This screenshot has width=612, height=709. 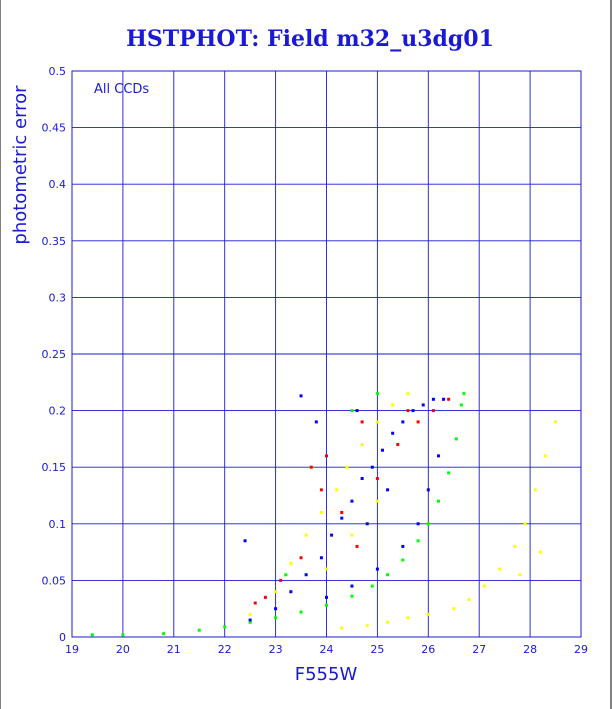 I want to click on x-tick-label: 20, so click(x=123, y=649).